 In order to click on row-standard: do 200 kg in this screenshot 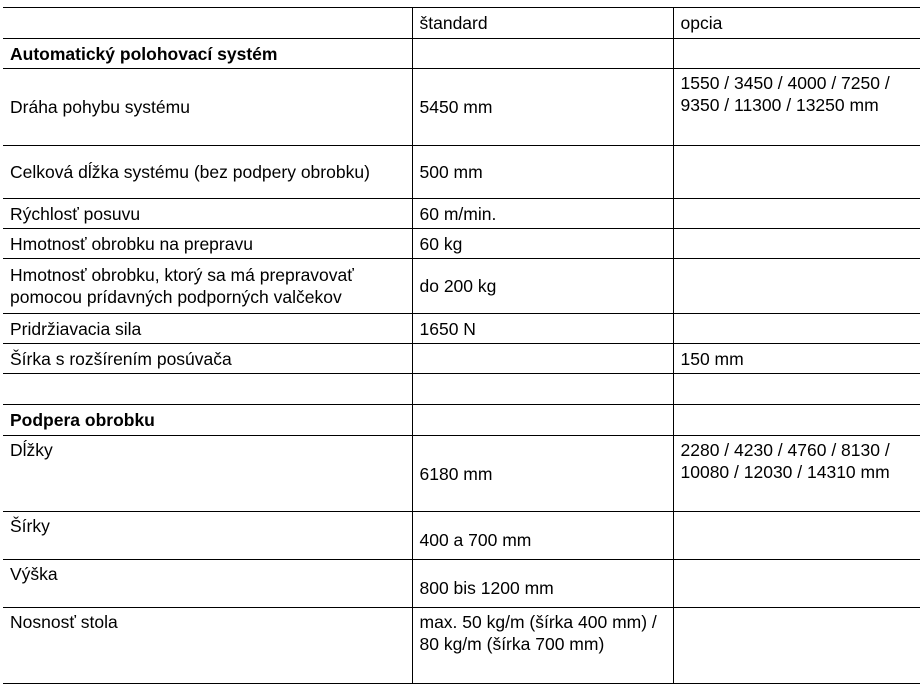, I will do `click(542, 286)`.